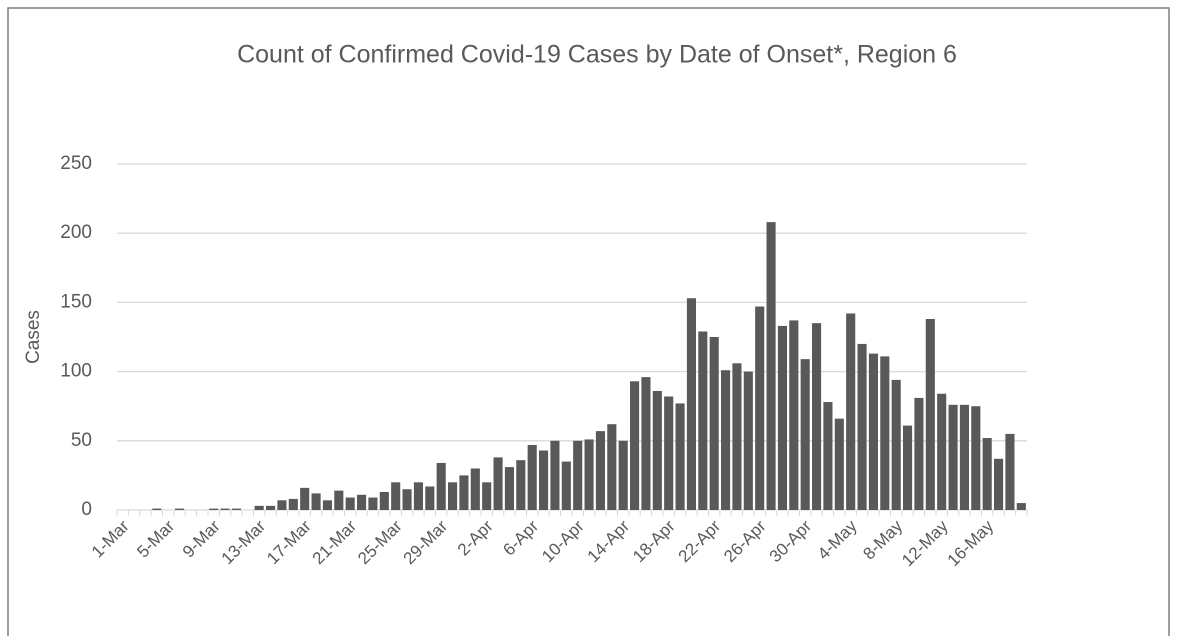 The height and width of the screenshot is (641, 1178). I want to click on x-tick-label: 10-Apr, so click(563, 541).